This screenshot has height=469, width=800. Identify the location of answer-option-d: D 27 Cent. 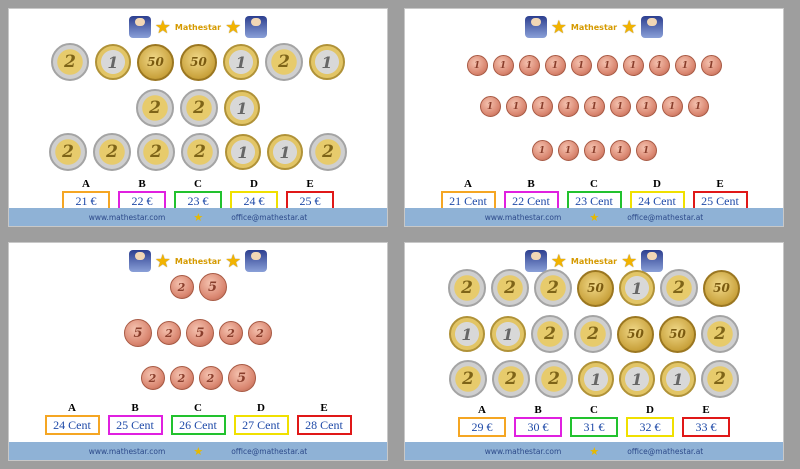
(261, 418).